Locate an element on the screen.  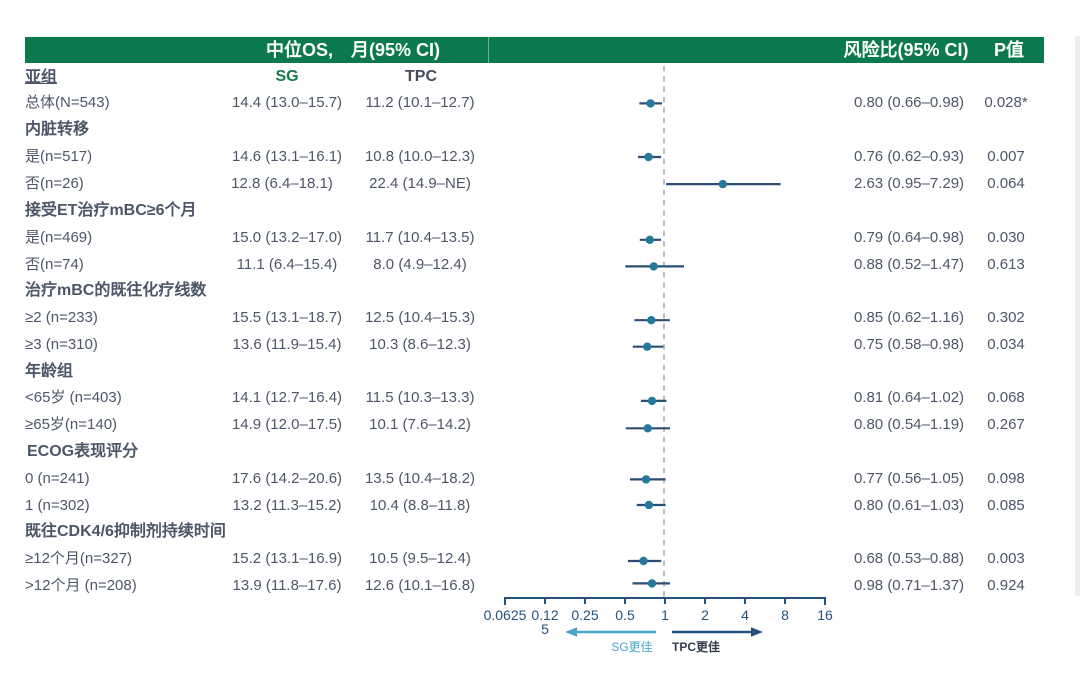
svg-text: 0.25 is located at coordinates (584, 615).